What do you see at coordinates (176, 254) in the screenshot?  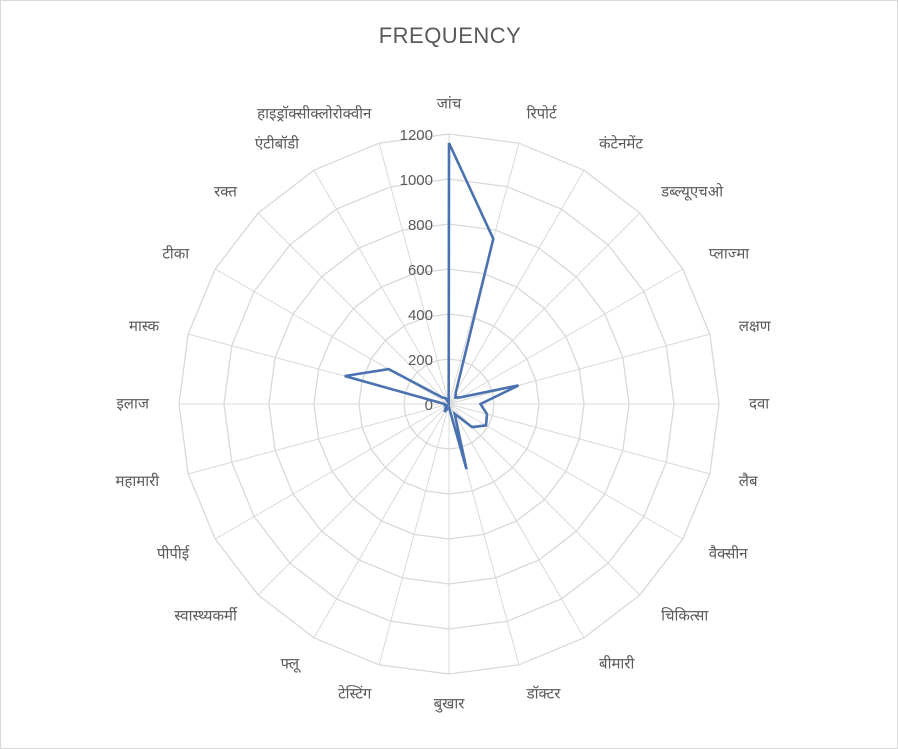 I see `category-label: टीका` at bounding box center [176, 254].